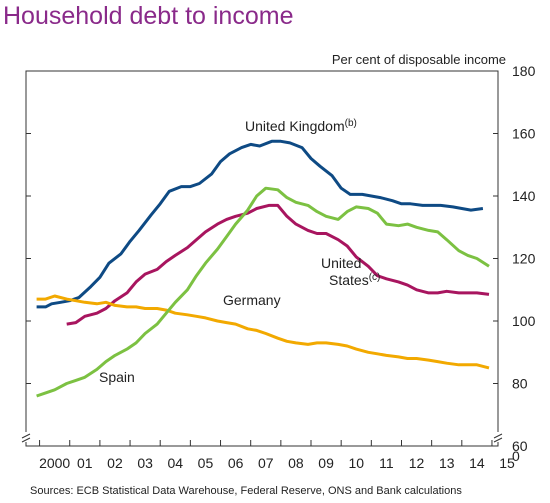 Image resolution: width=550 pixels, height=503 pixels. I want to click on y-tick-label: 180, so click(524, 71).